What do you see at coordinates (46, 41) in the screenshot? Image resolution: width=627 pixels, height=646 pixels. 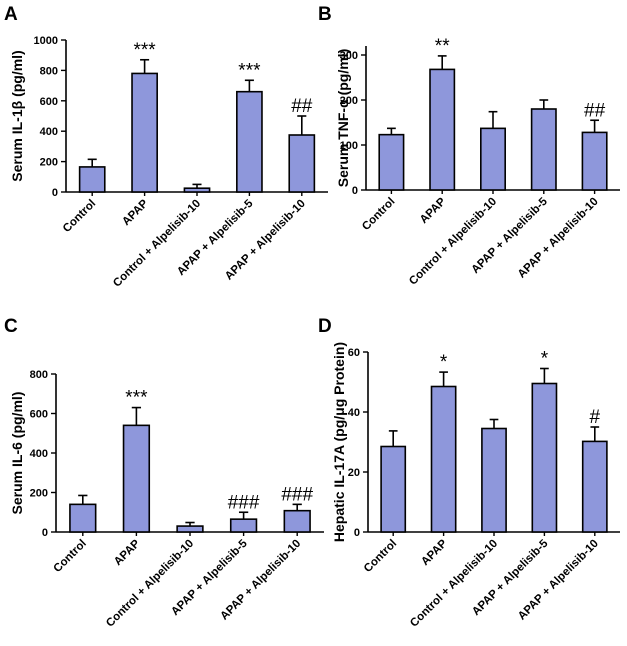 I see `y-tick-label: 1000` at bounding box center [46, 41].